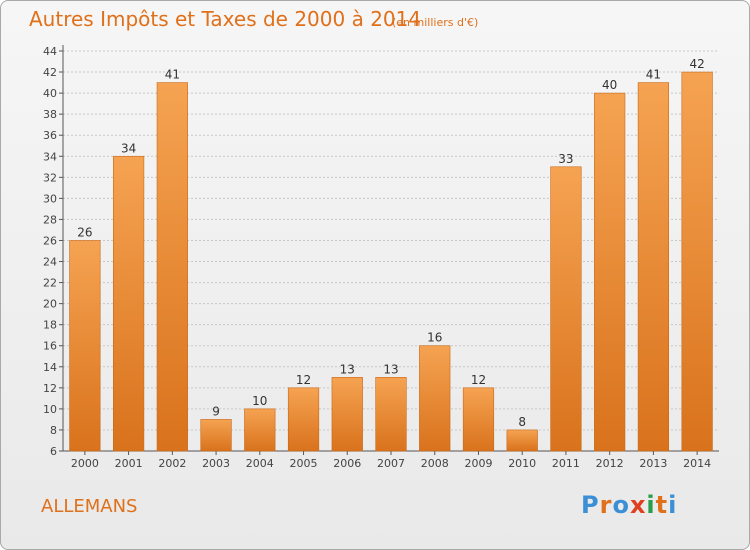 The height and width of the screenshot is (550, 750). Describe the element at coordinates (478, 380) in the screenshot. I see `value-label-2009: 12` at that location.